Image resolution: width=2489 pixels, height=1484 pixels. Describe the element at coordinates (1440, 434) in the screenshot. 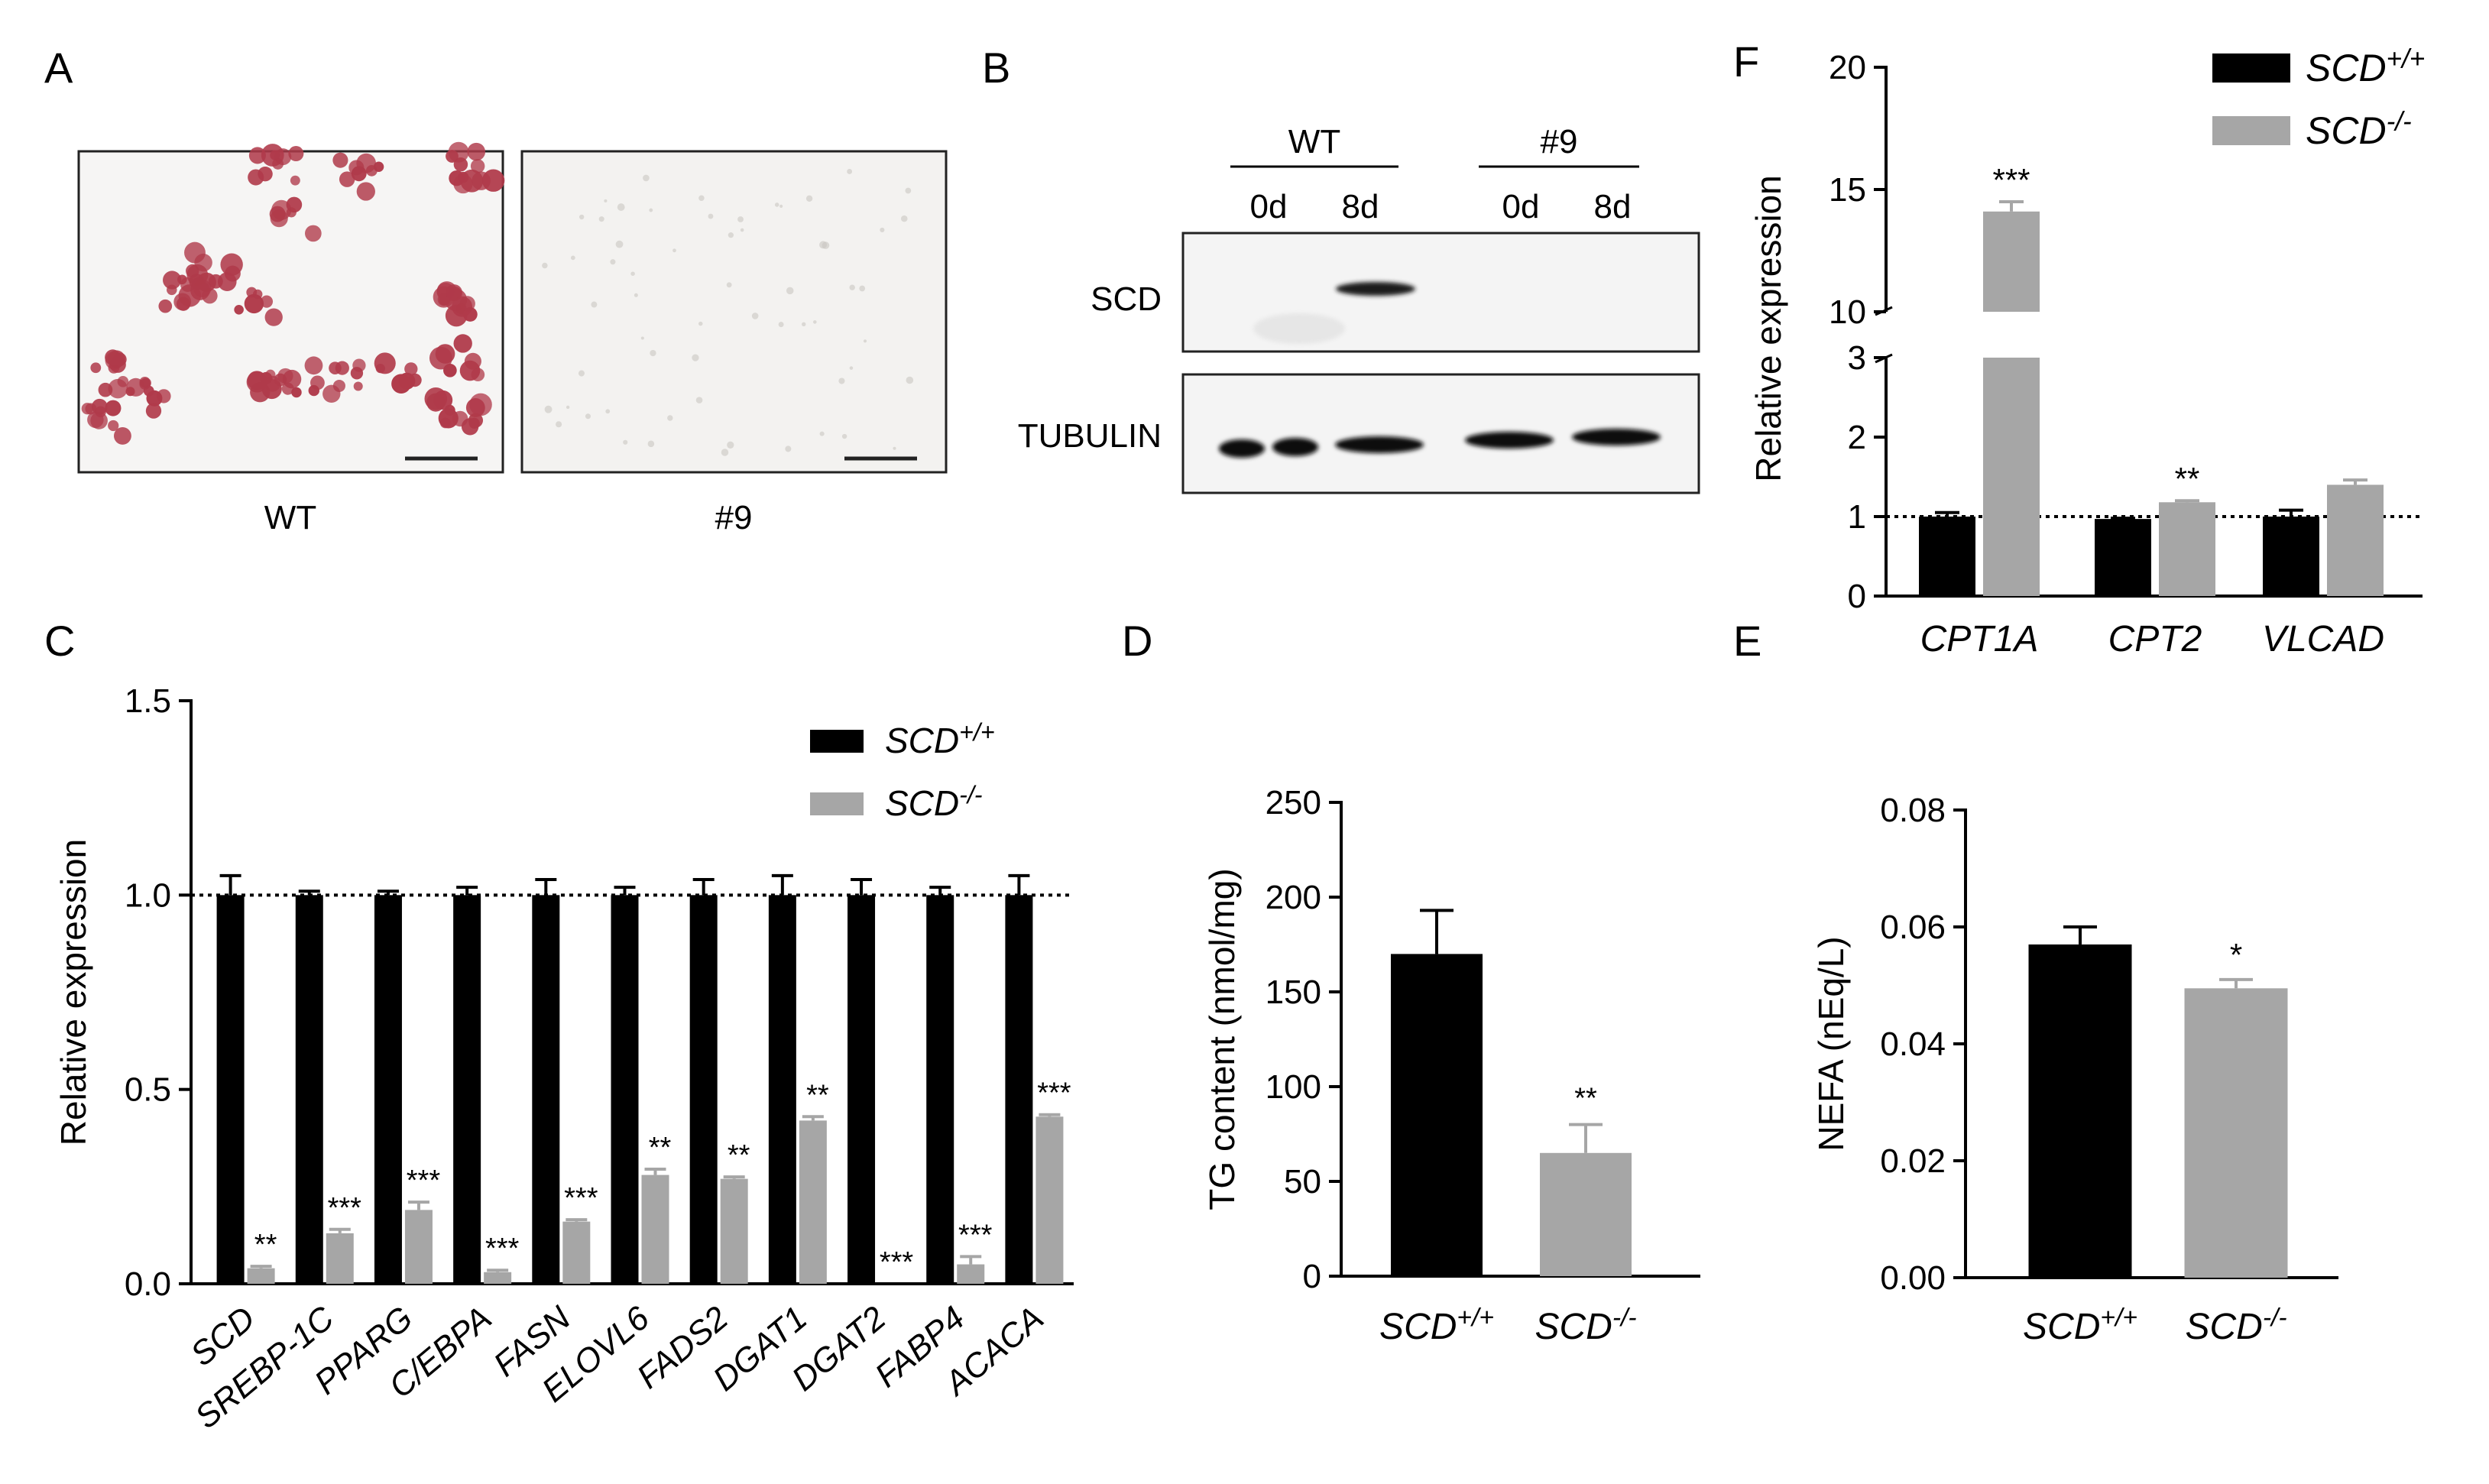

I see `blot-membrane-tubulin` at that location.